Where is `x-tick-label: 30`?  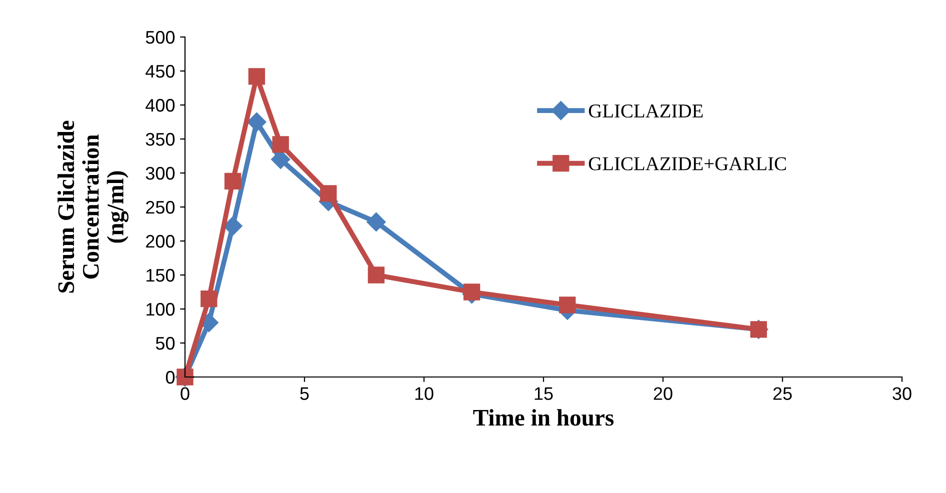 x-tick-label: 30 is located at coordinates (902, 393).